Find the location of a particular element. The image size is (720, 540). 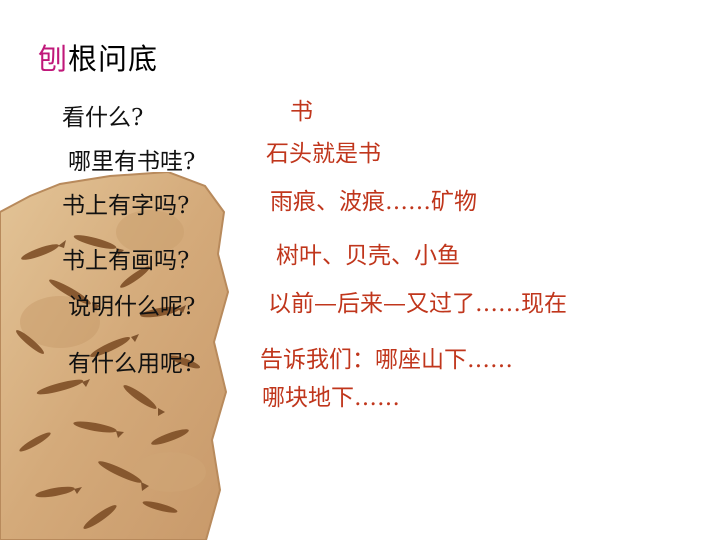

answer-1: 书 is located at coordinates (301, 112).